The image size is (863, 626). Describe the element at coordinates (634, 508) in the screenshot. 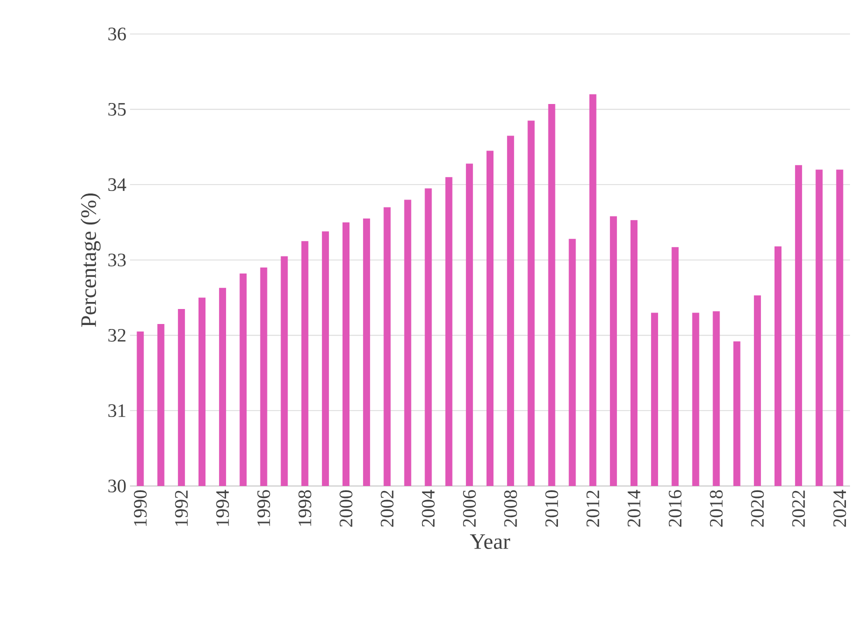

I see `x-tick-label: 2014` at that location.